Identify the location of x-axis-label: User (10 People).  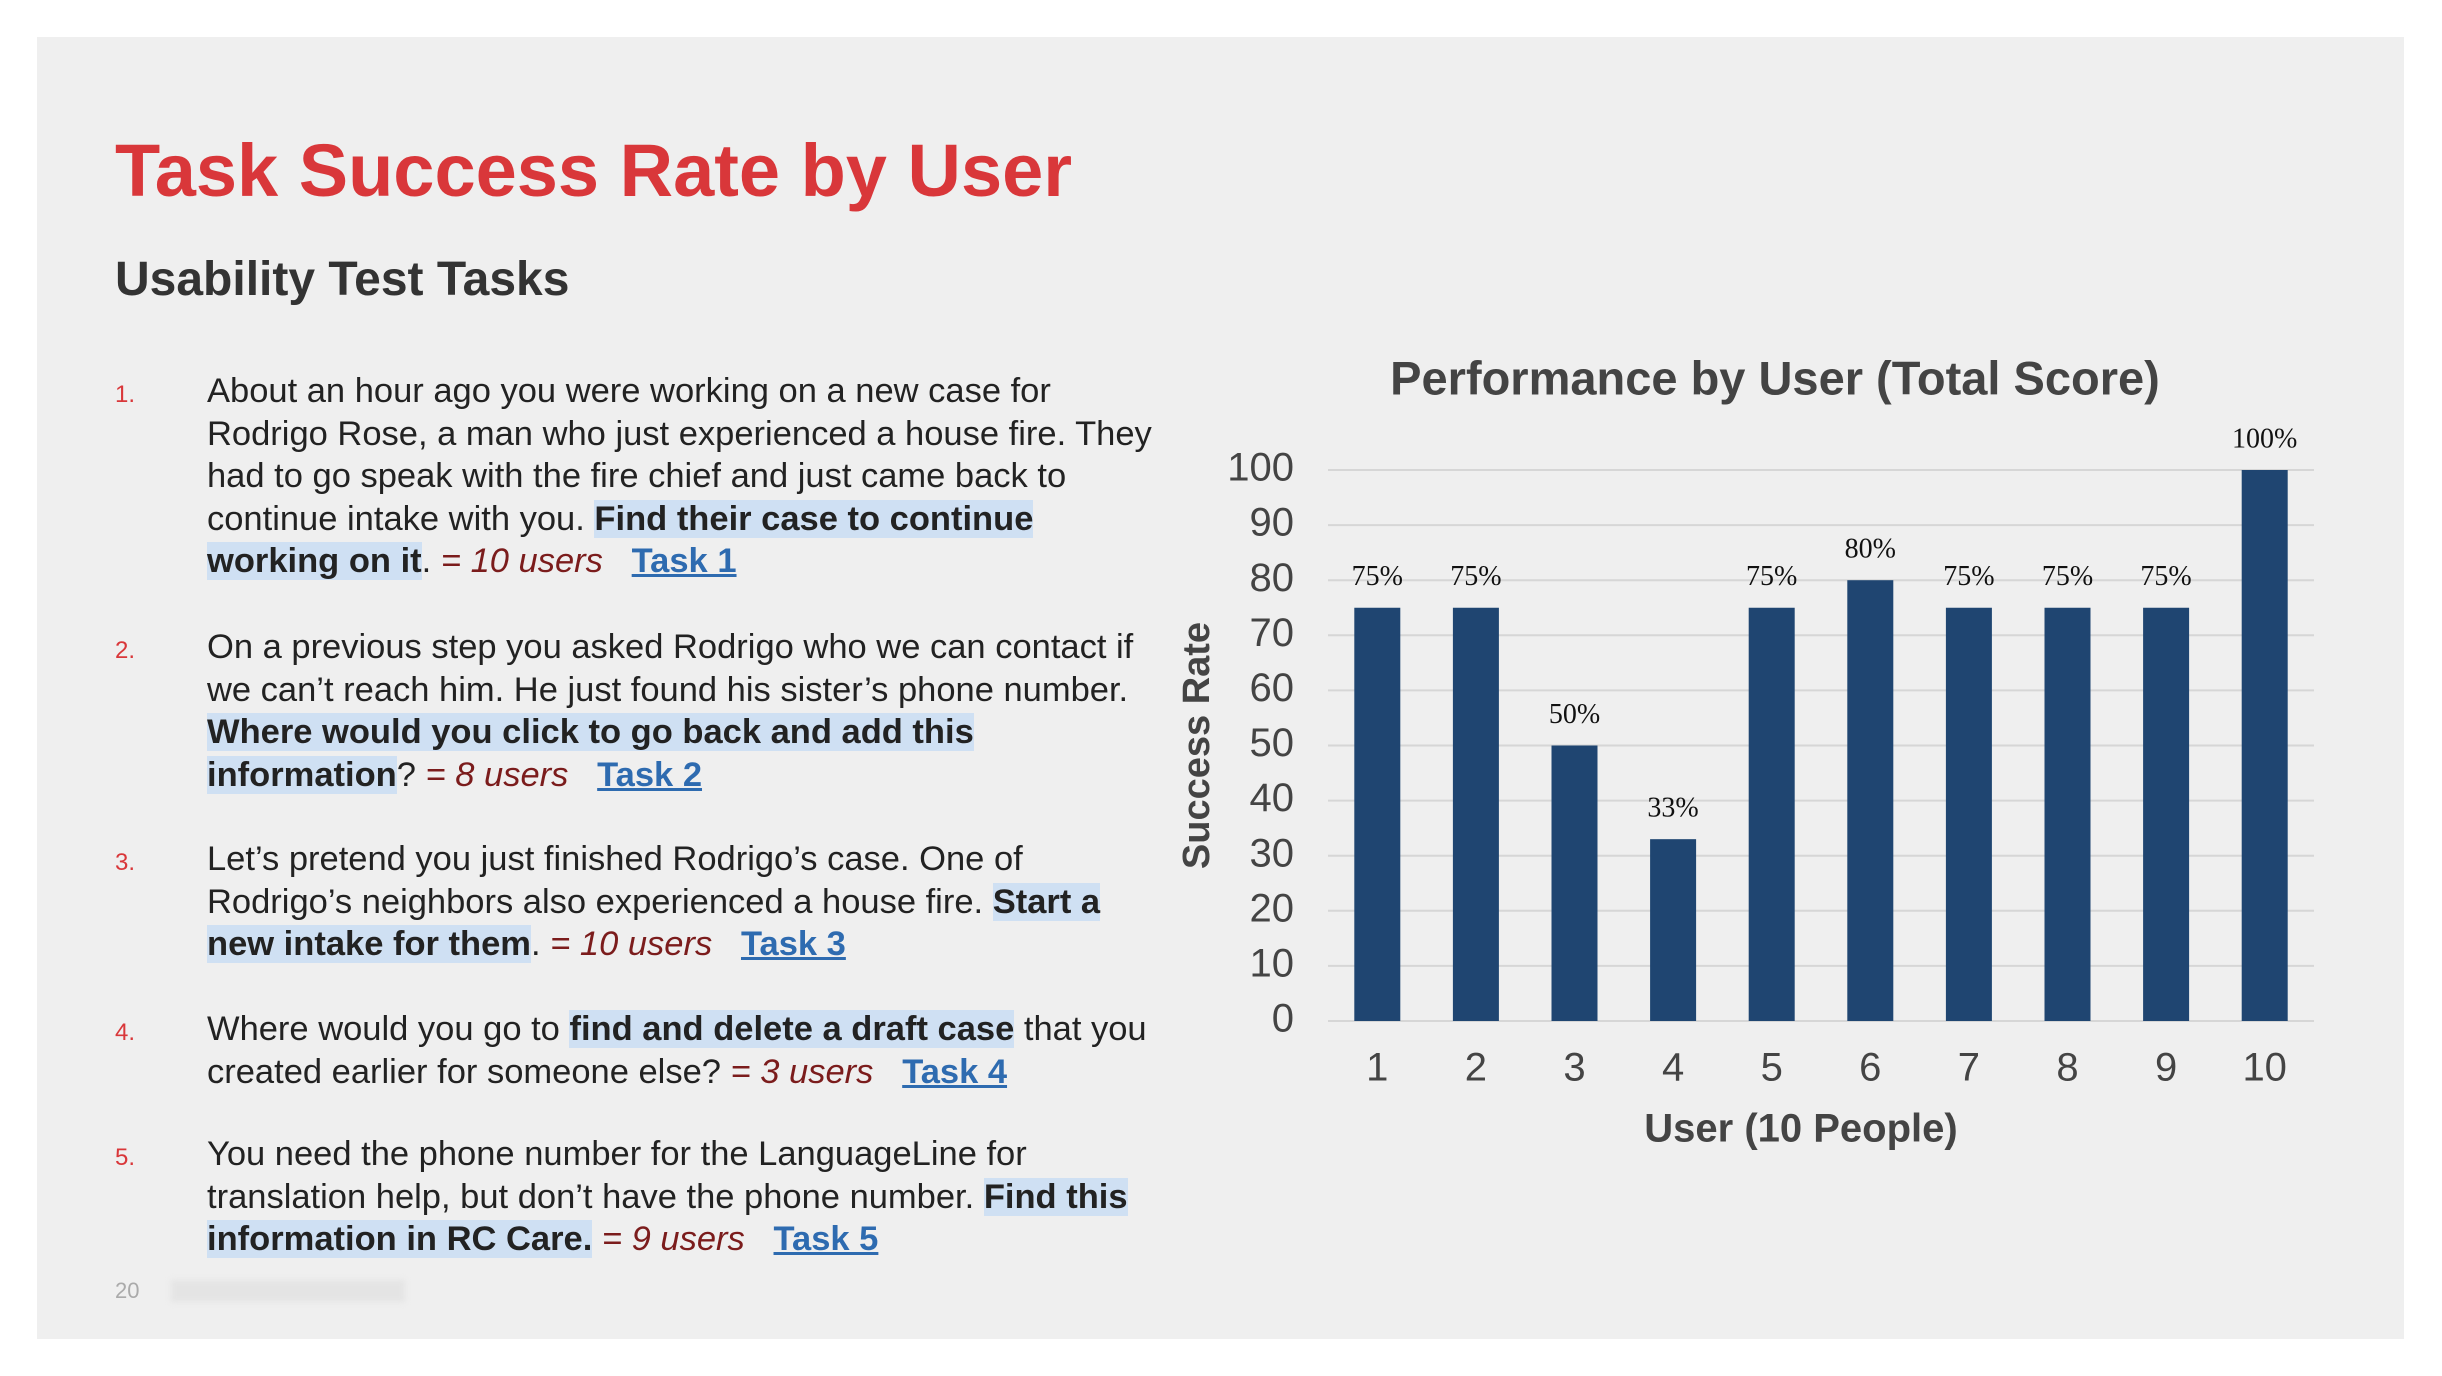
(1800, 1129).